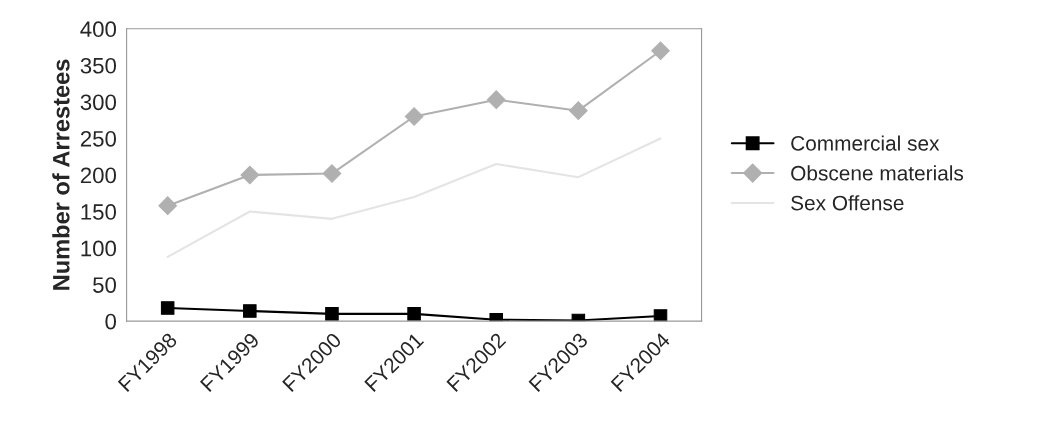 The image size is (1055, 443). What do you see at coordinates (98, 175) in the screenshot?
I see `y-tick-label: 200` at bounding box center [98, 175].